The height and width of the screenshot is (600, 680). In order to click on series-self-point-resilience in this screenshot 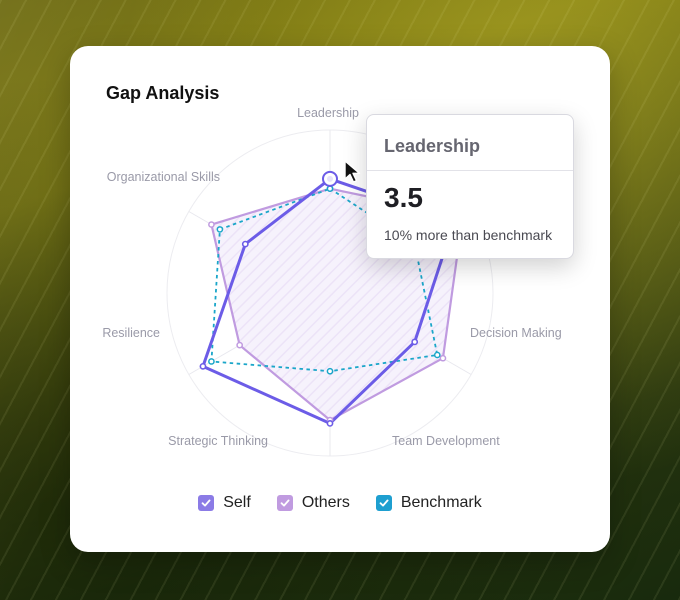, I will do `click(203, 366)`.